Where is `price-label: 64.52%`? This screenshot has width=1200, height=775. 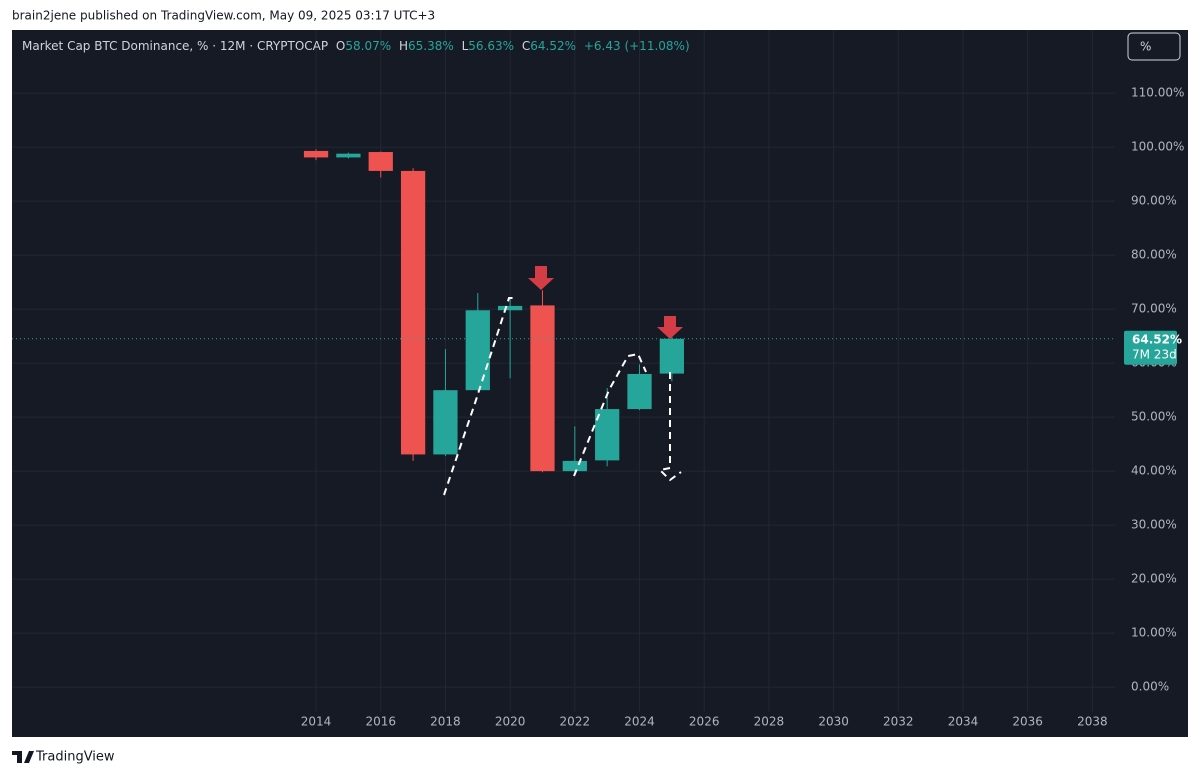 price-label: 64.52% is located at coordinates (1157, 339).